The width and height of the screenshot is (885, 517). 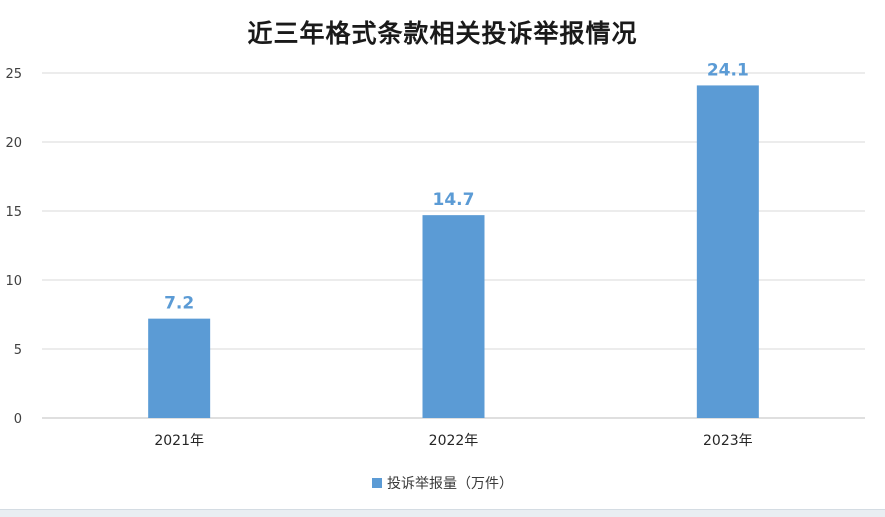 I want to click on legend-swatch, so click(x=377, y=483).